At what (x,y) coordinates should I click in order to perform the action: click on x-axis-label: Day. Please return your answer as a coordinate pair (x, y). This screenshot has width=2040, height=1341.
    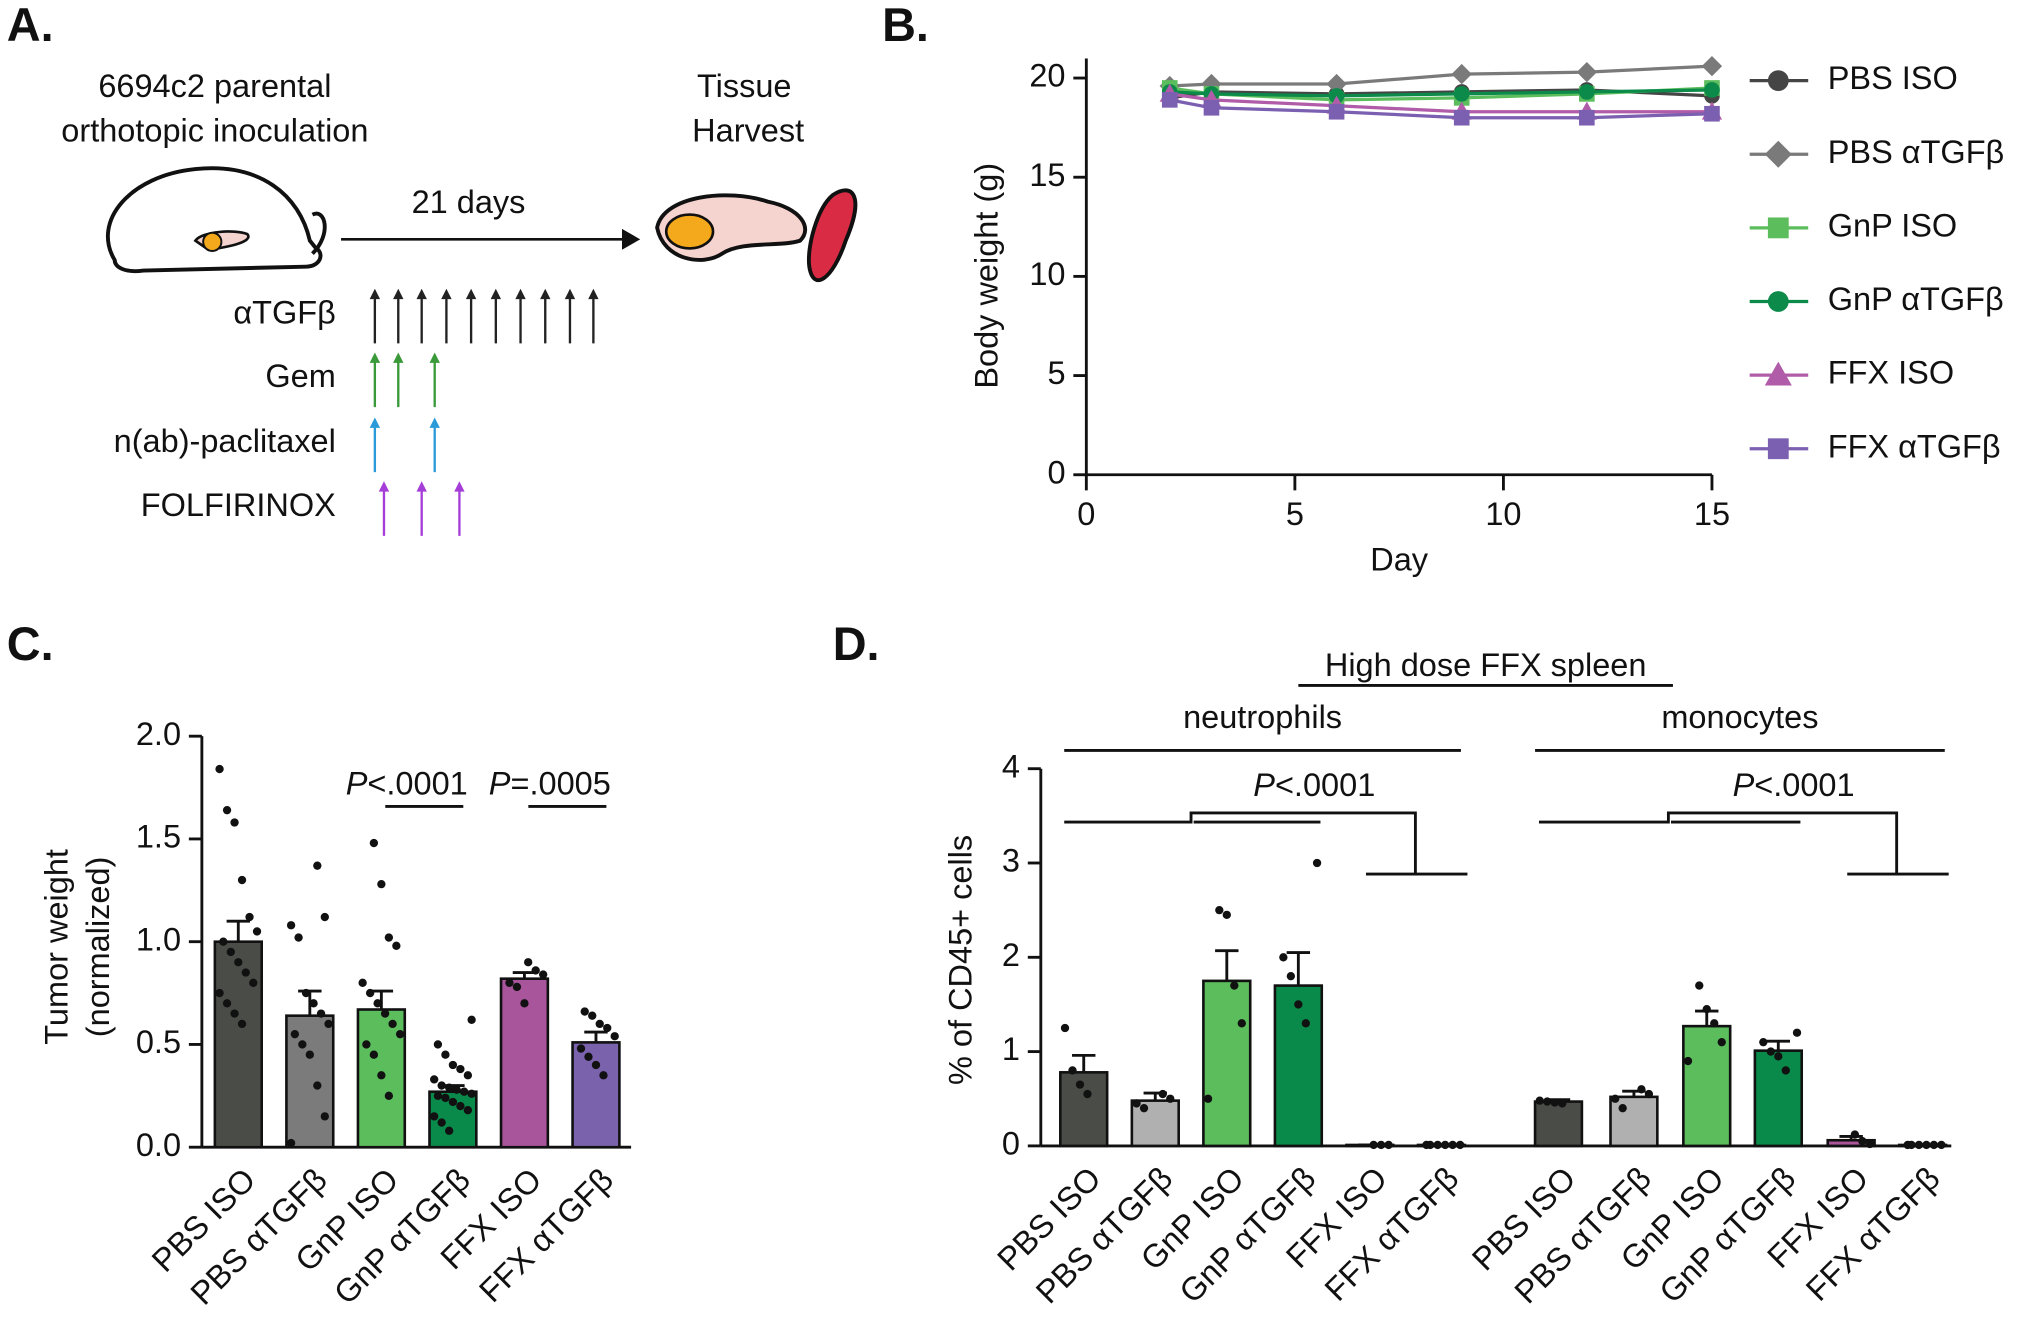
    Looking at the image, I should click on (1399, 559).